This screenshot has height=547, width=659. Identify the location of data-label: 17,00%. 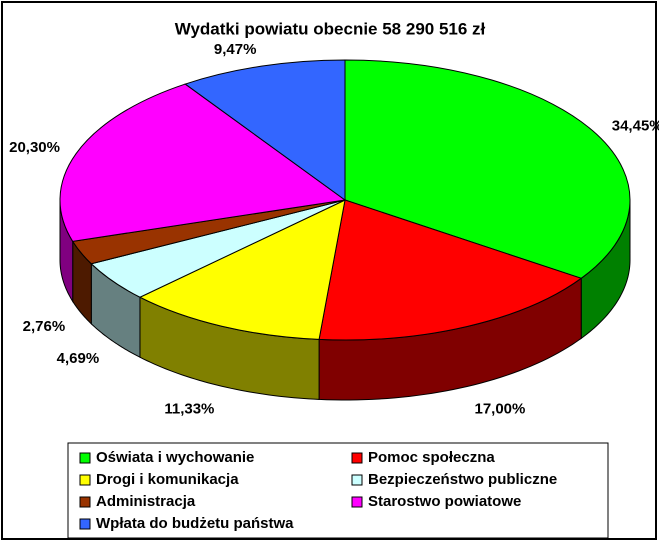
(499, 409).